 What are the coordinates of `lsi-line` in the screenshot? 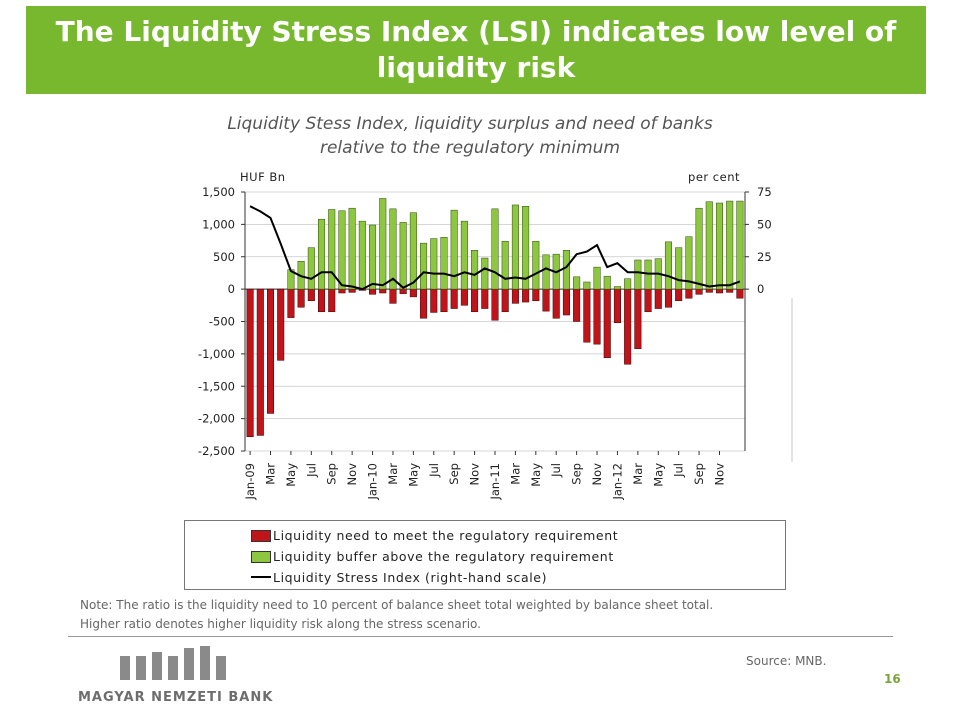 It's located at (495, 248).